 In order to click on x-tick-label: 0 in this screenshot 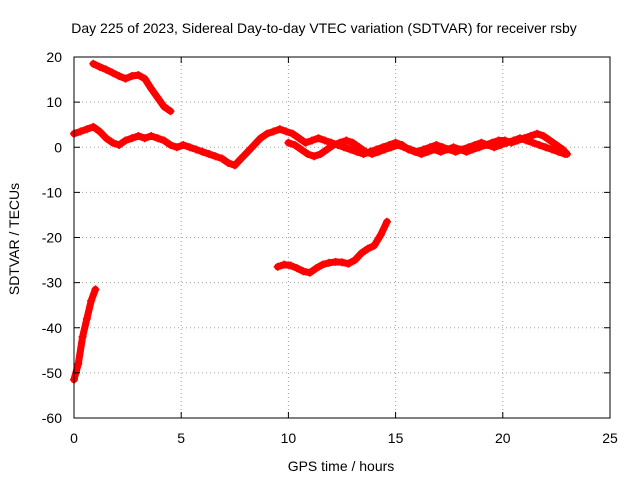, I will do `click(74, 438)`.